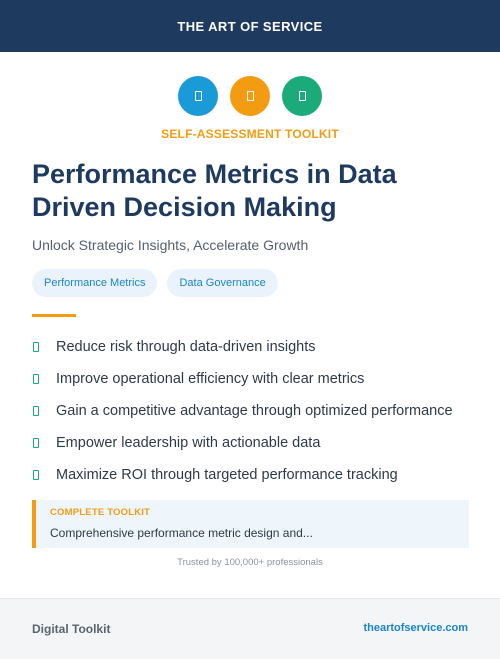 The height and width of the screenshot is (659, 500). What do you see at coordinates (222, 283) in the screenshot?
I see `tag-data-governance: Data Governance` at bounding box center [222, 283].